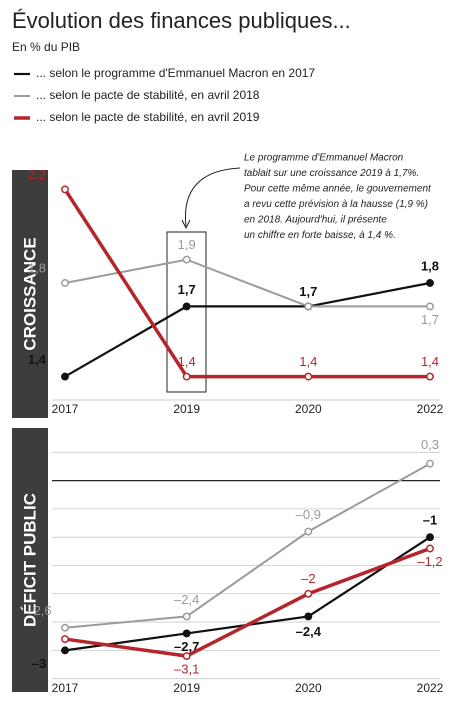 This screenshot has height=716, width=468. Describe the element at coordinates (39, 663) in the screenshot. I see `value-label: –3` at that location.